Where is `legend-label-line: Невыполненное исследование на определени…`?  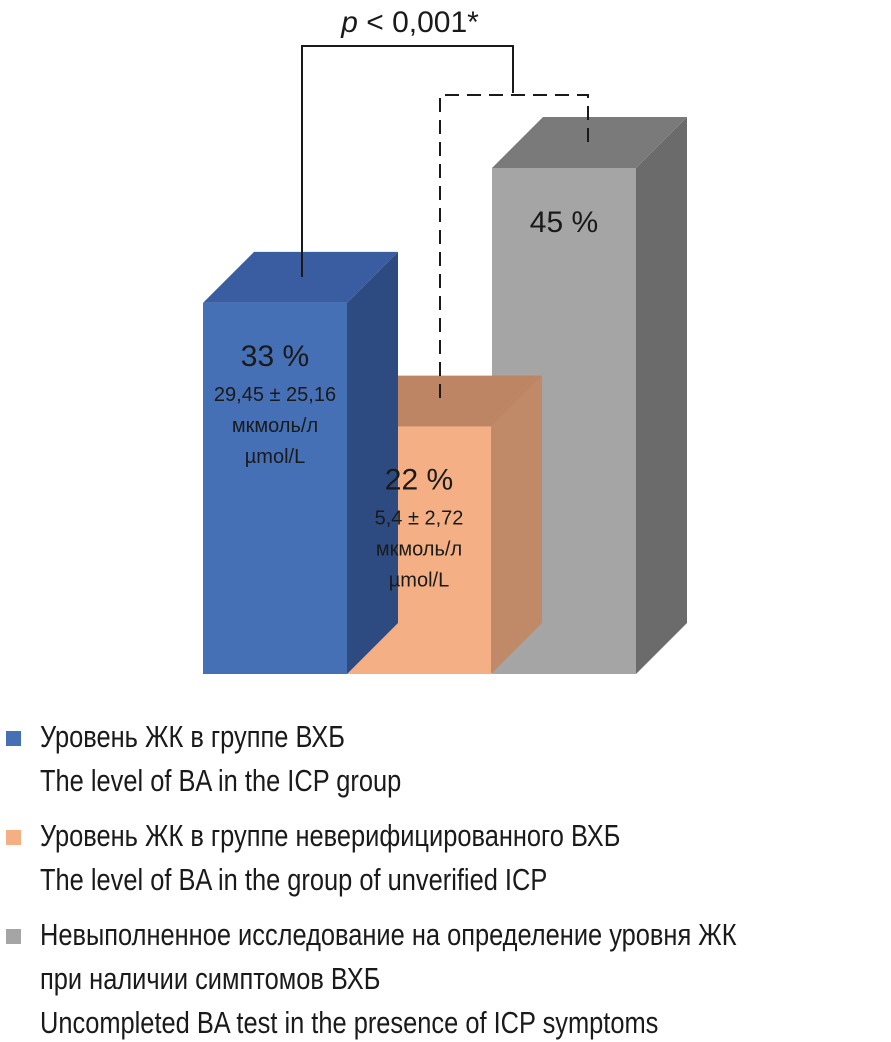 legend-label-line: Невыполненное исследование на определени… is located at coordinates (388, 934).